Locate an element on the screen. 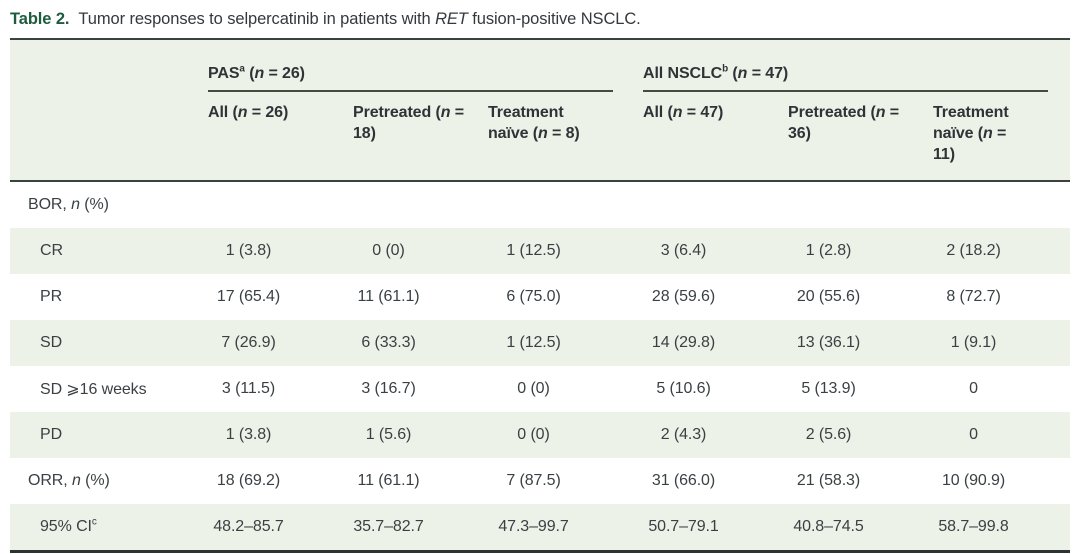 Image resolution: width=1080 pixels, height=554 pixels. value-cell: 1 (9.1) is located at coordinates (998, 343).